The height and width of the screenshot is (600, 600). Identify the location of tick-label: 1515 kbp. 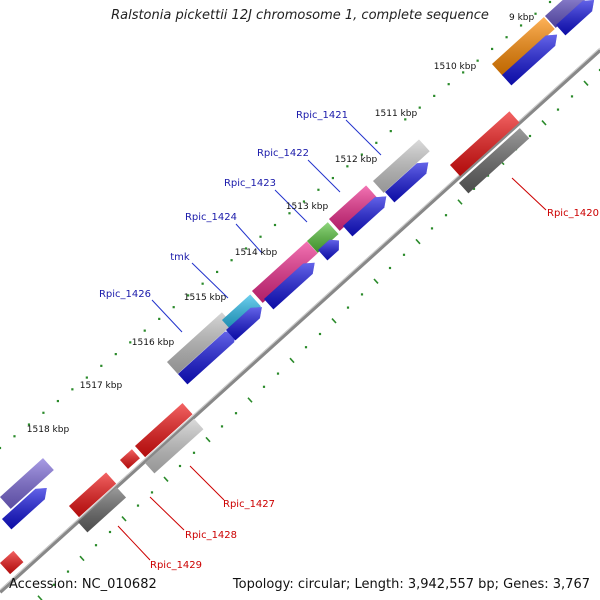
(205, 298).